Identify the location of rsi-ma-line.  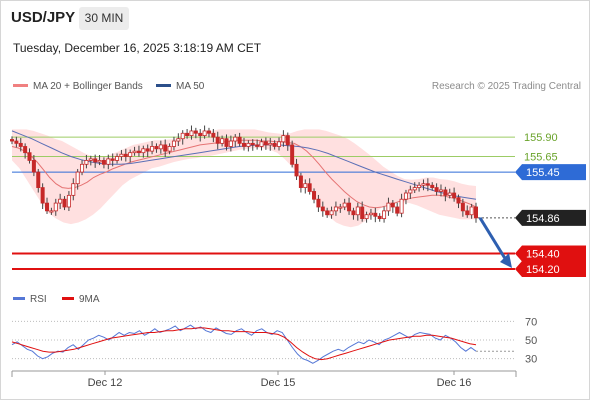
(244, 344).